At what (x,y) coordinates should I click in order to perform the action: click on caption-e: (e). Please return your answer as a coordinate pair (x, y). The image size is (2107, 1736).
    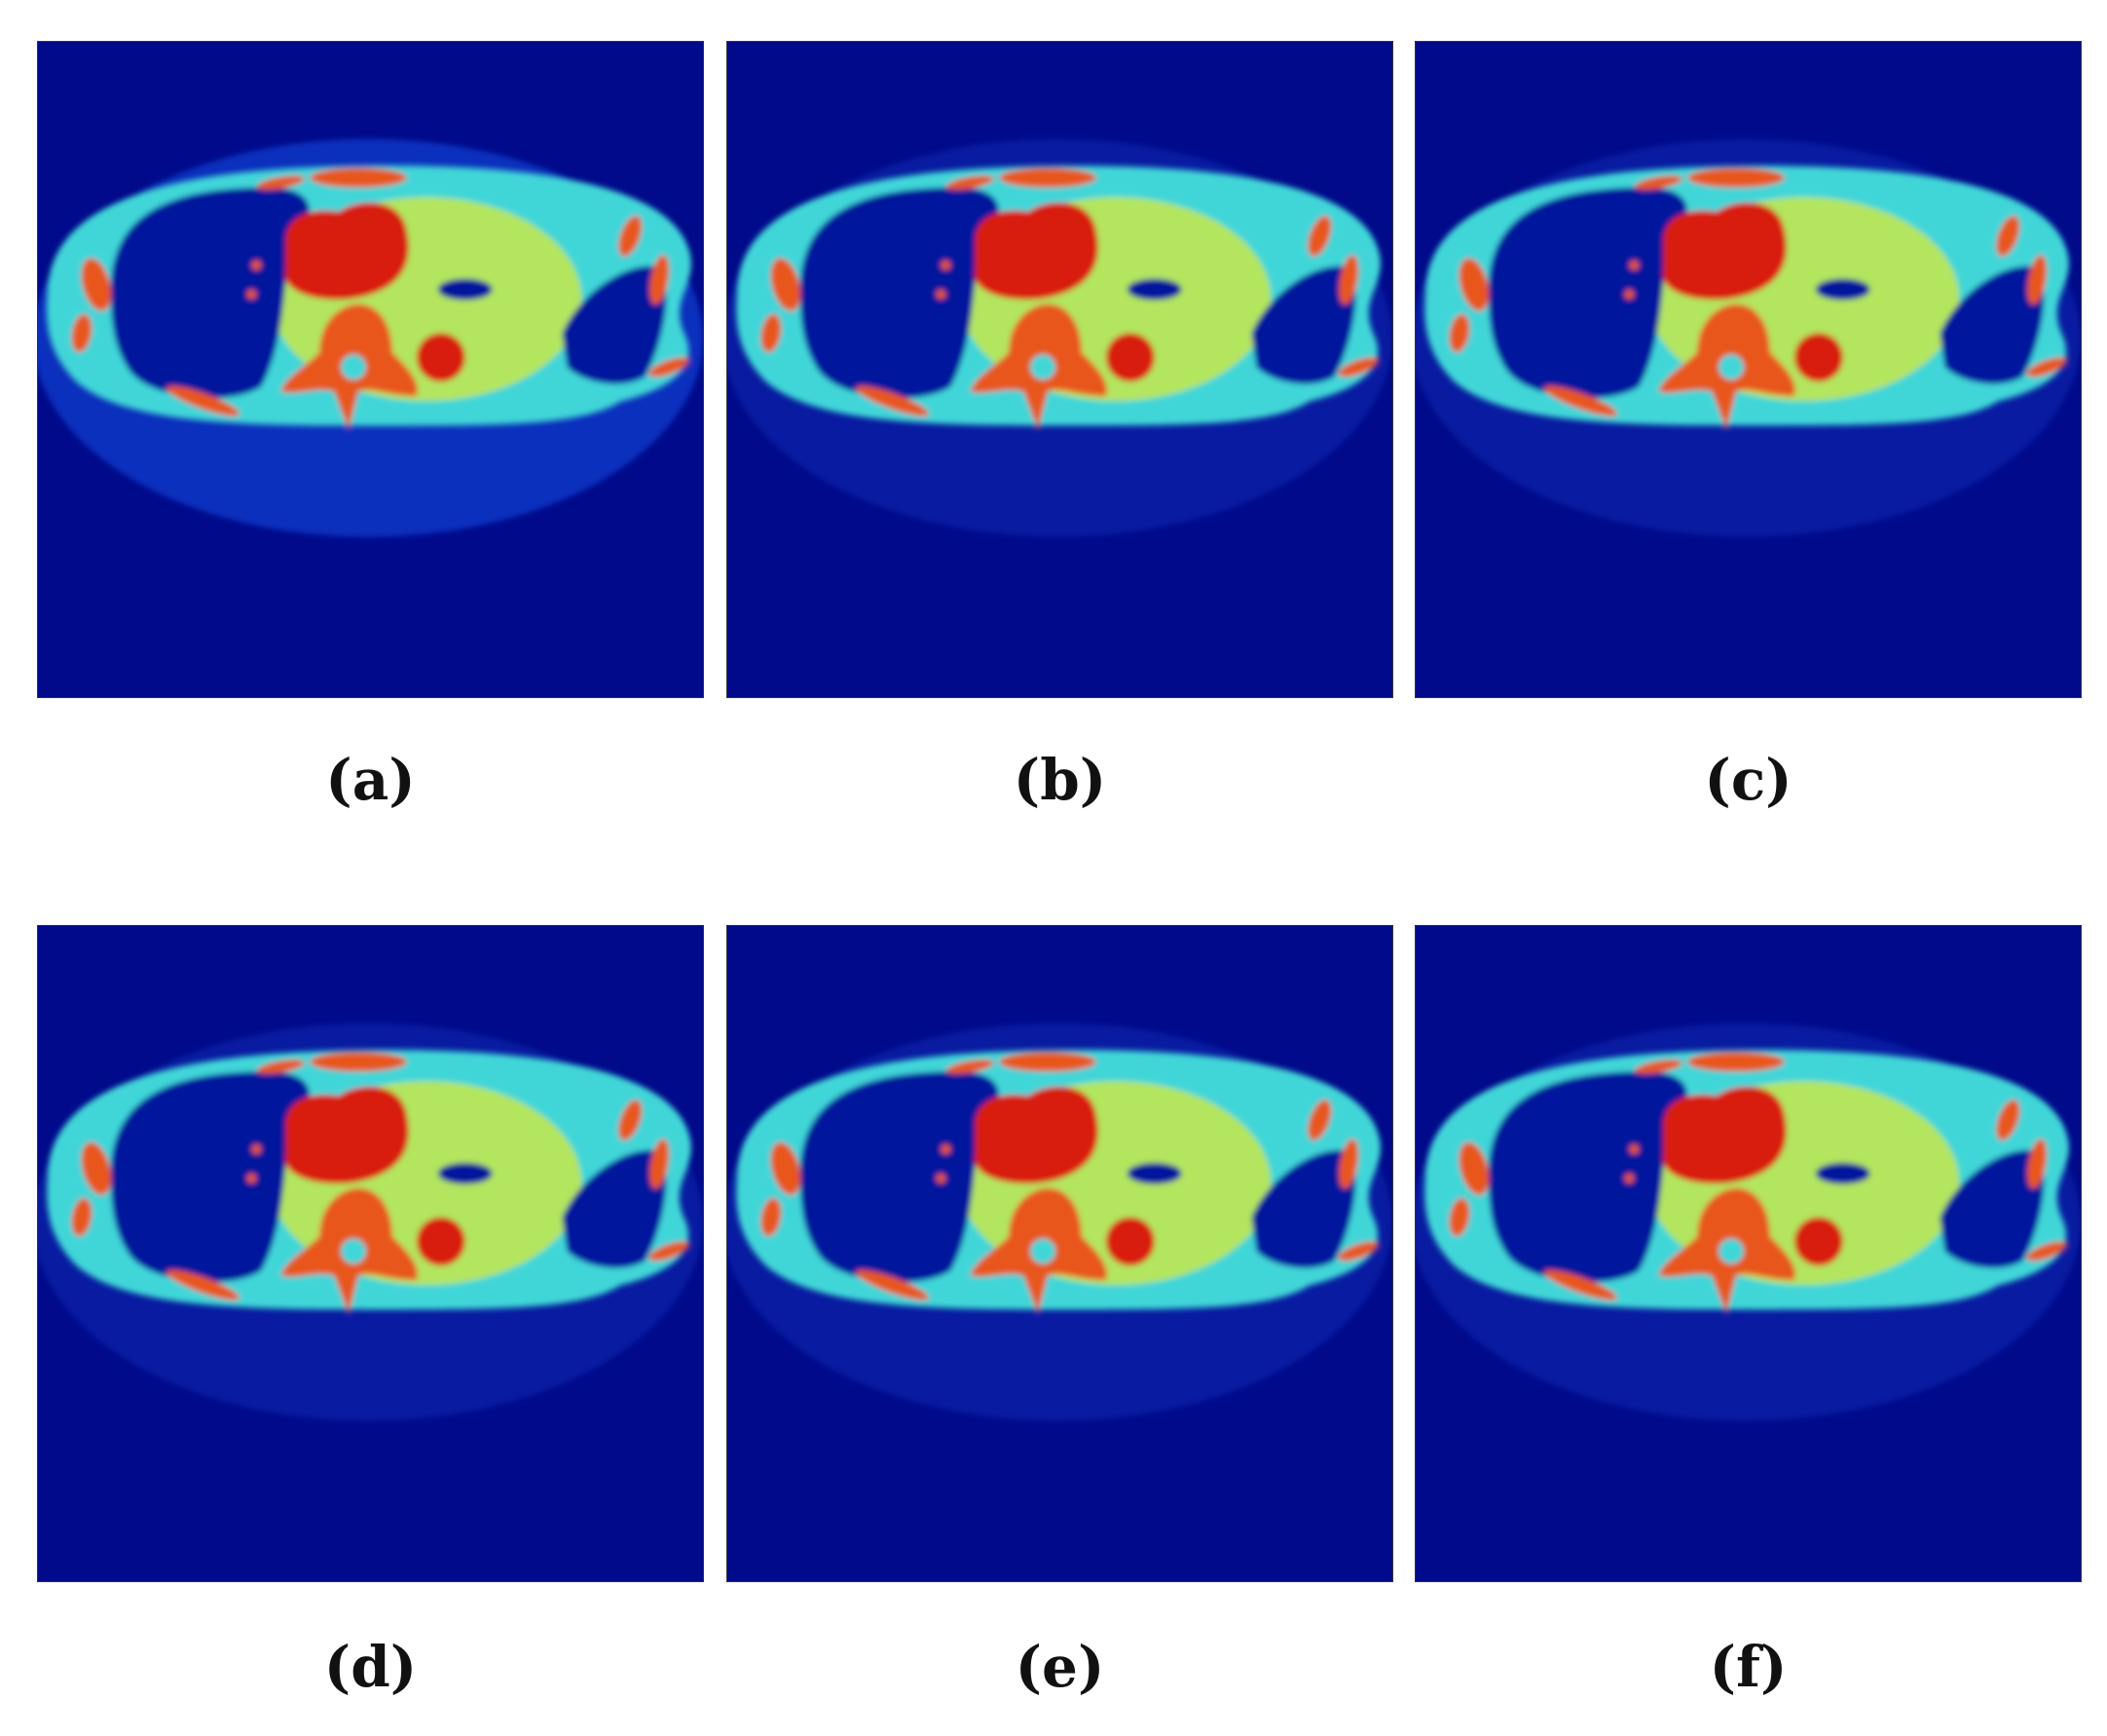
    Looking at the image, I should click on (1060, 1667).